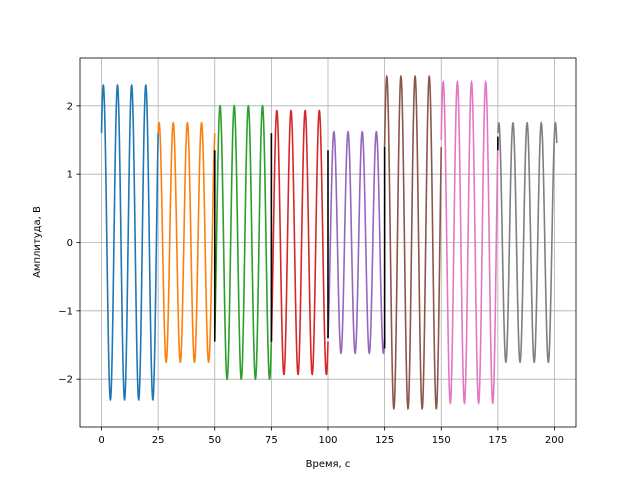 This screenshot has width=640, height=480. What do you see at coordinates (101, 440) in the screenshot?
I see `x-tick-label: 0` at bounding box center [101, 440].